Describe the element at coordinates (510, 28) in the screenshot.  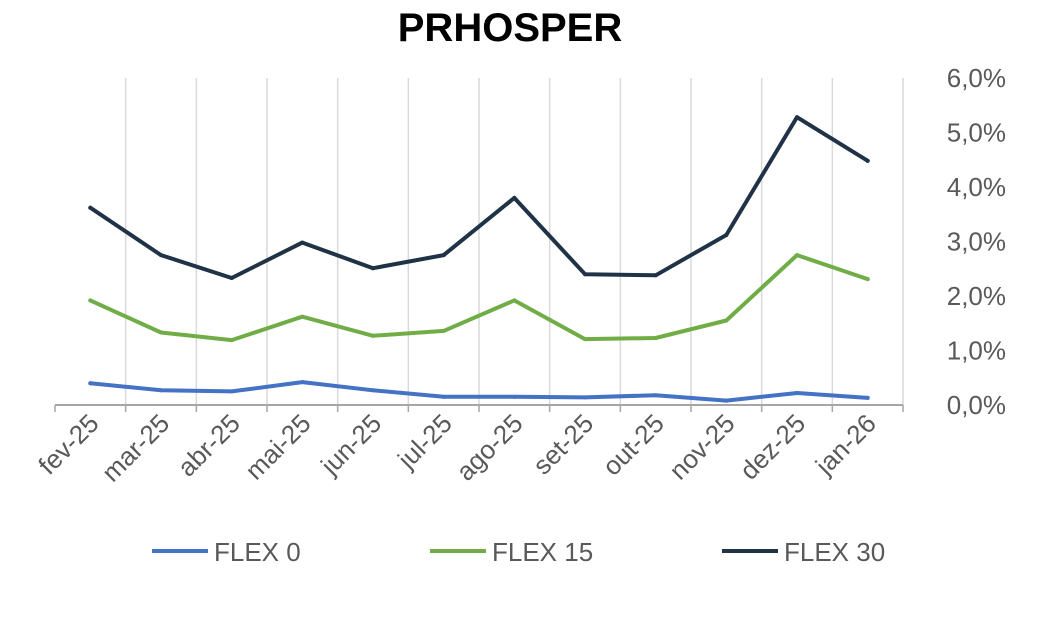
I see `chart-title: PRHOSPER` at that location.